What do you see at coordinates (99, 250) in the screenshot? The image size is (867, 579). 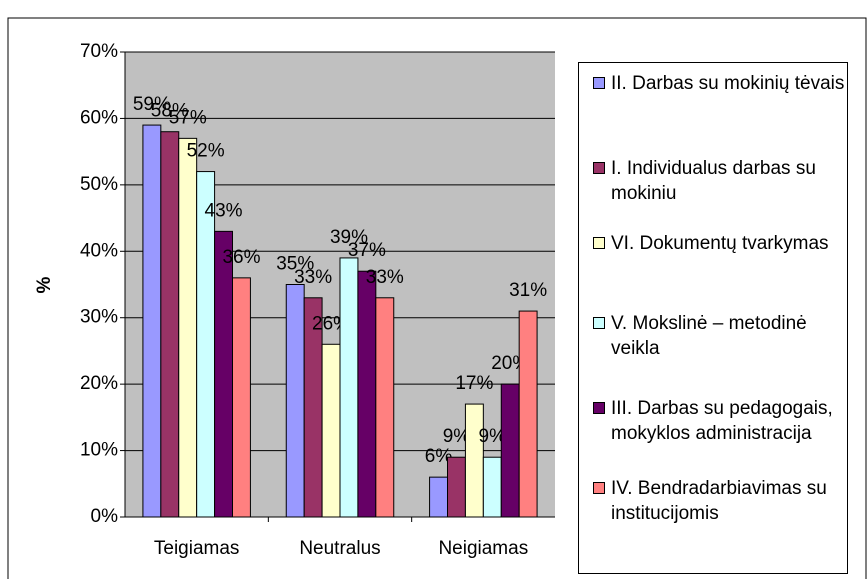 I see `y-tick-label: 40%` at bounding box center [99, 250].